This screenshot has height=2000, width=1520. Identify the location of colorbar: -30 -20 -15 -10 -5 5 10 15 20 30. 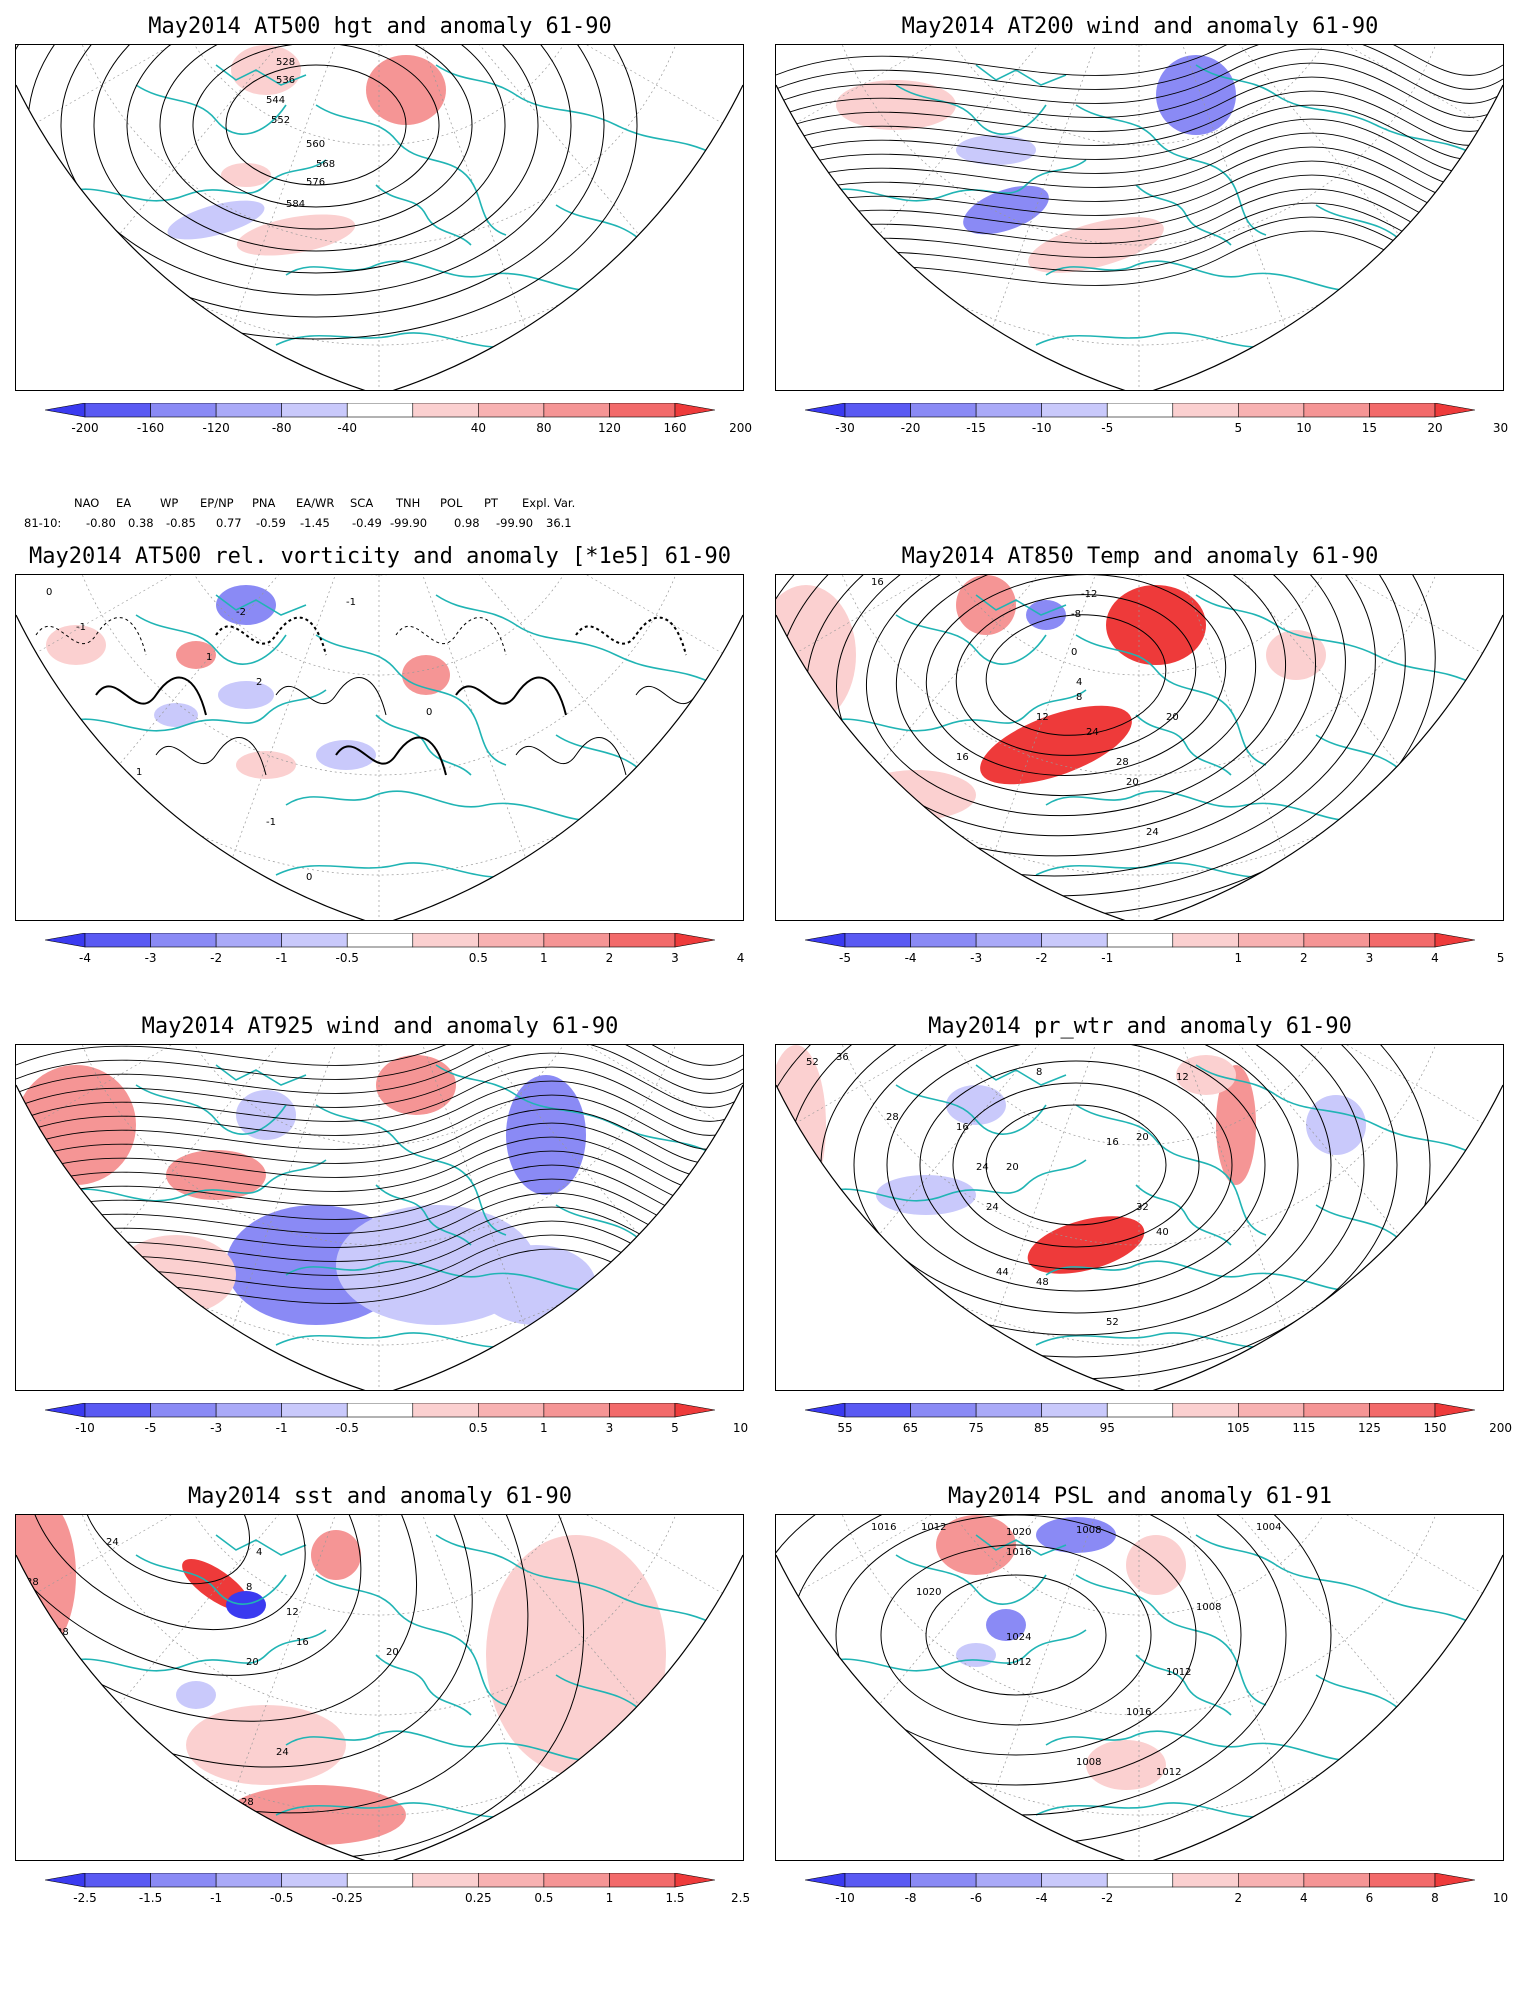
(1156, 425).